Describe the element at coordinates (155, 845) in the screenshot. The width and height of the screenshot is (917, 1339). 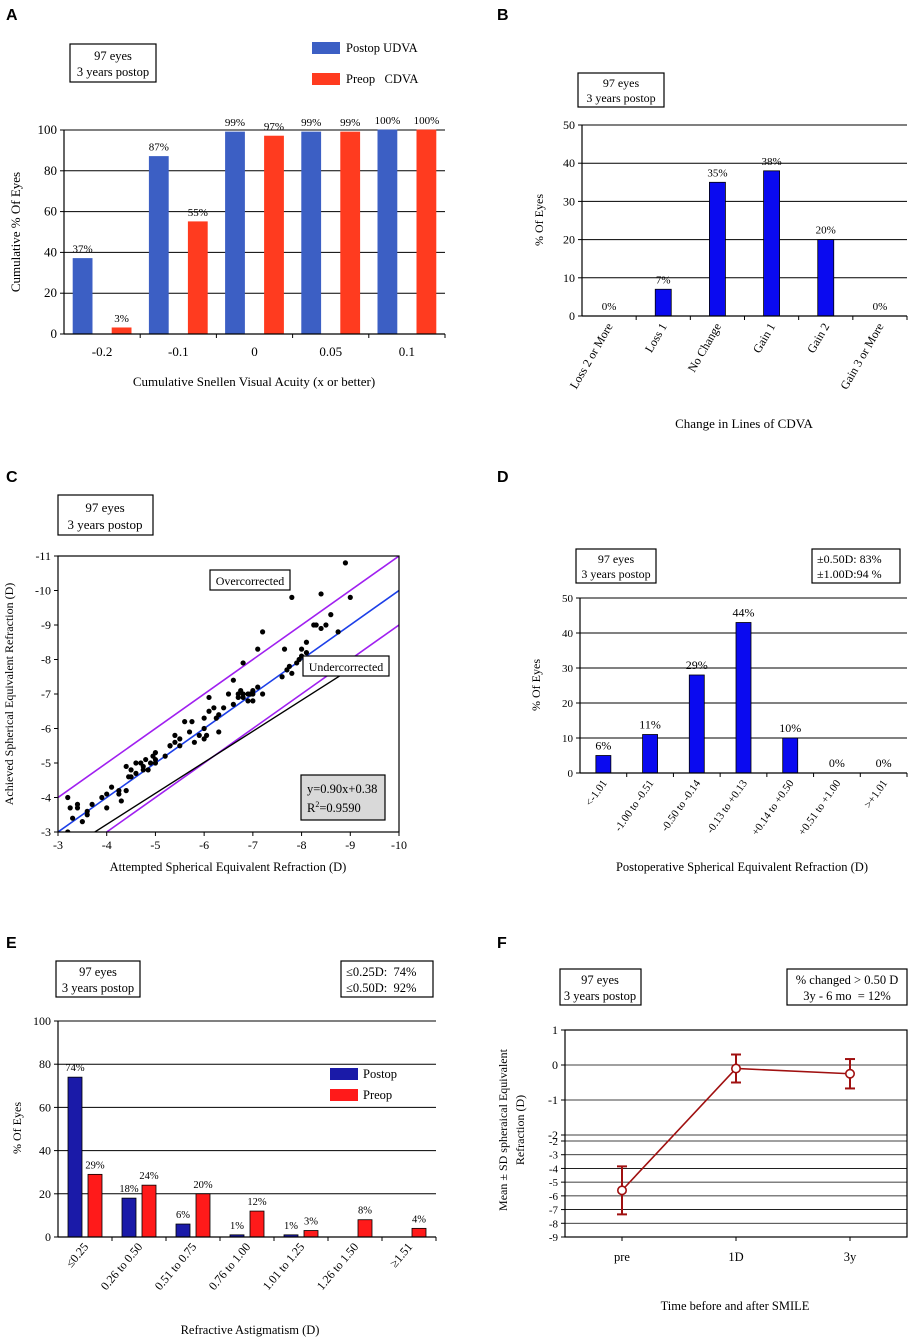
I see `x-tick-label: -5` at that location.